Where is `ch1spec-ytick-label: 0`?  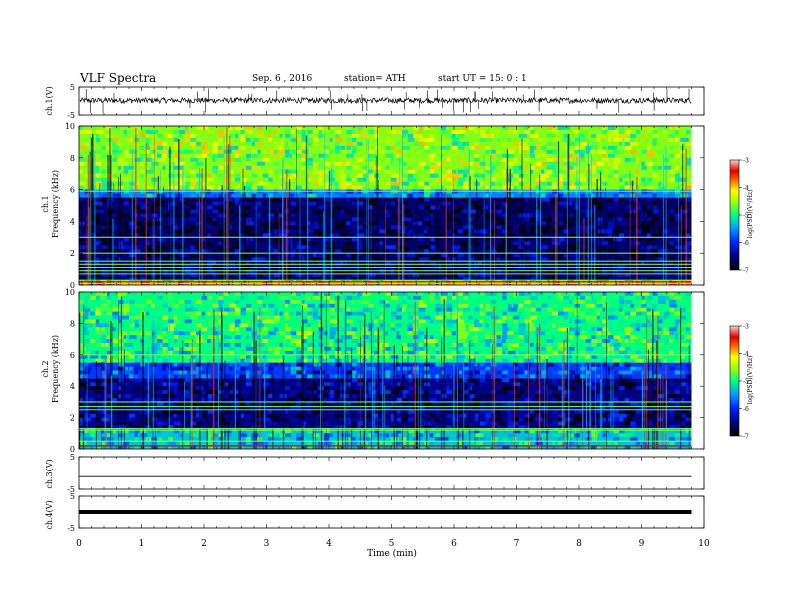 ch1spec-ytick-label: 0 is located at coordinates (72, 285).